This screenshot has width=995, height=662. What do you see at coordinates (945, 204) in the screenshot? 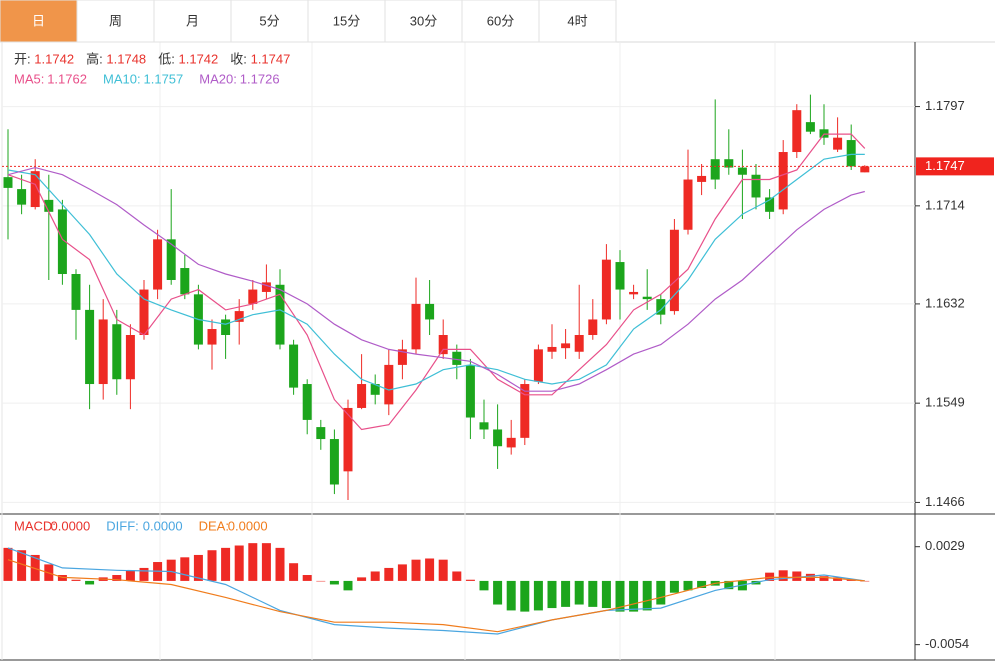
I see `y-tick-label: 1.1714` at bounding box center [945, 204].